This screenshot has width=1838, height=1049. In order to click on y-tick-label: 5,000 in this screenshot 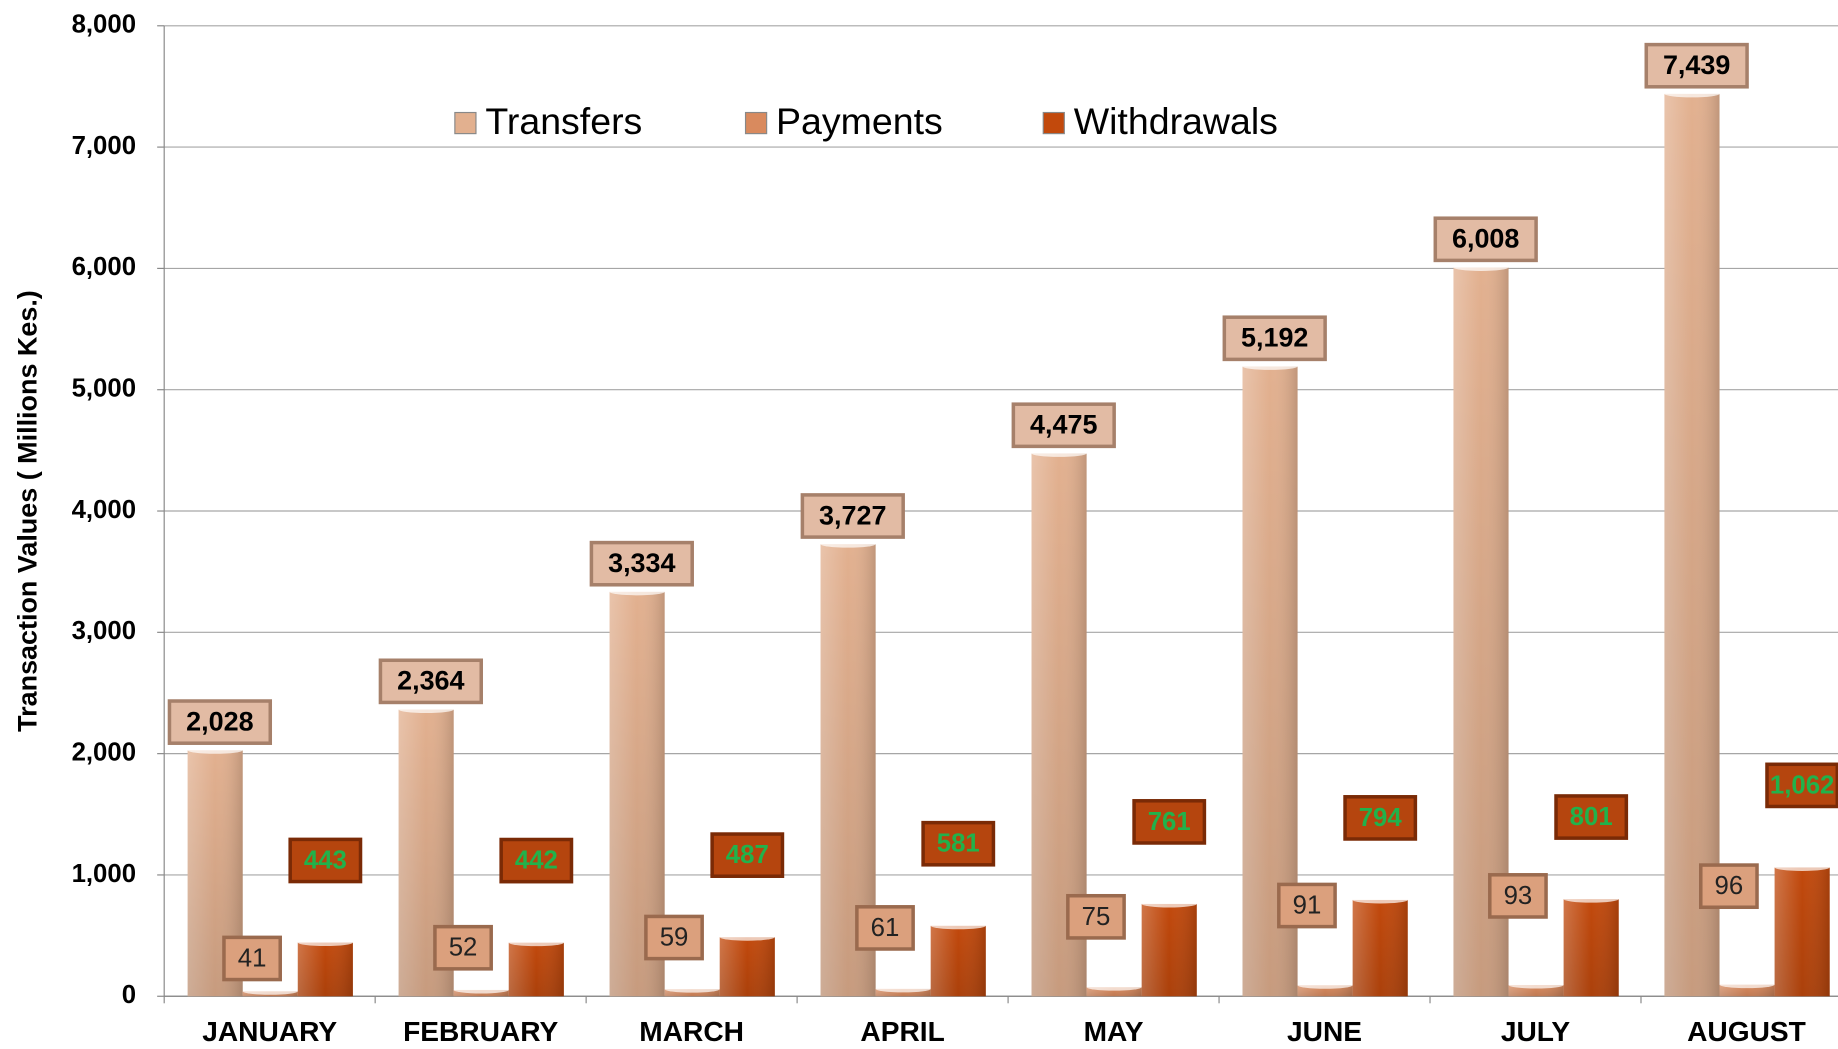, I will do `click(104, 389)`.